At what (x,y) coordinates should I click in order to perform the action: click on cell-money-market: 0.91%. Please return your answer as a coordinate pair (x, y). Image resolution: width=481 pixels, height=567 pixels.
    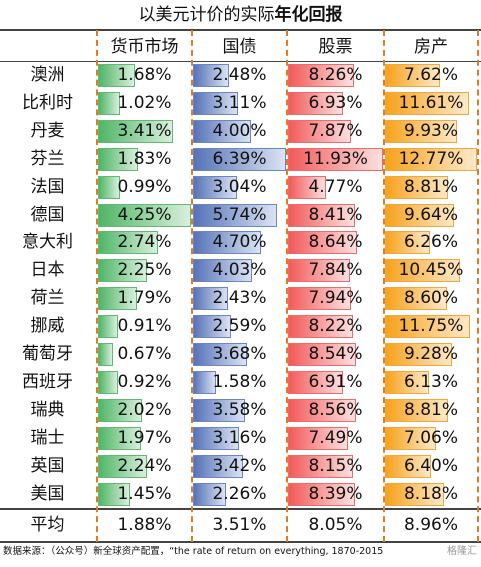
    Looking at the image, I should click on (144, 326).